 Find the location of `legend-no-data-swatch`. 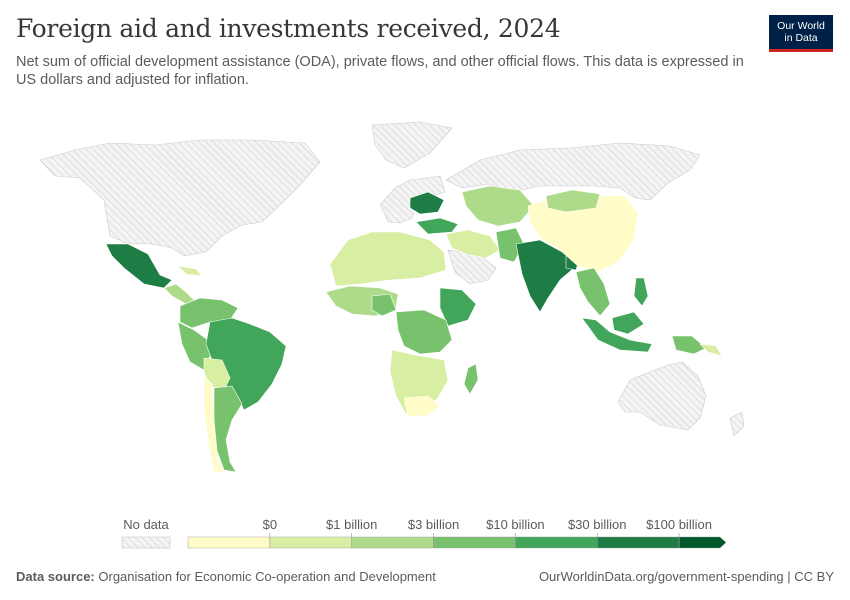

legend-no-data-swatch is located at coordinates (146, 542).